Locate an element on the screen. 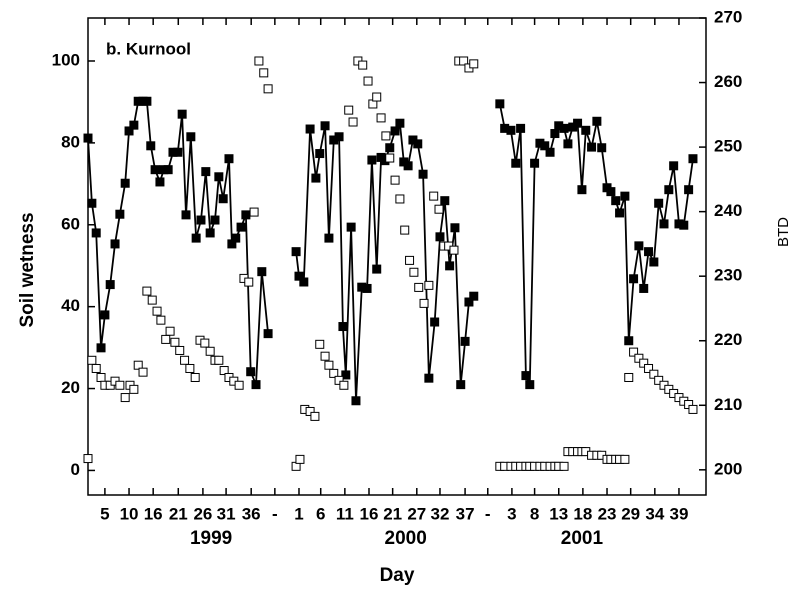  x-tick-label: 26 is located at coordinates (202, 513).